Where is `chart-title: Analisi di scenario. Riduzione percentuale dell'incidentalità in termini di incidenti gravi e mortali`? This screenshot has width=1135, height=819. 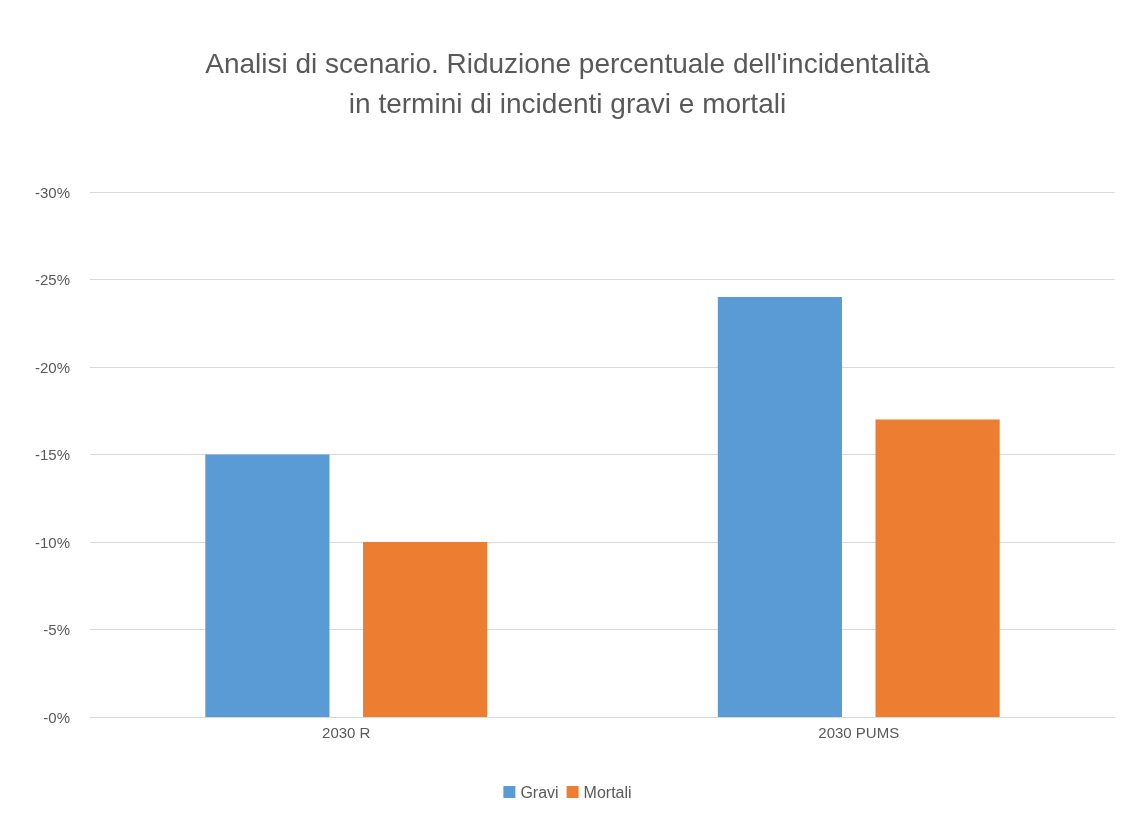
chart-title: Analisi di scenario. Riduzione percentuale dell'incidentalità in termini di incidenti gravi e mortali is located at coordinates (568, 83).